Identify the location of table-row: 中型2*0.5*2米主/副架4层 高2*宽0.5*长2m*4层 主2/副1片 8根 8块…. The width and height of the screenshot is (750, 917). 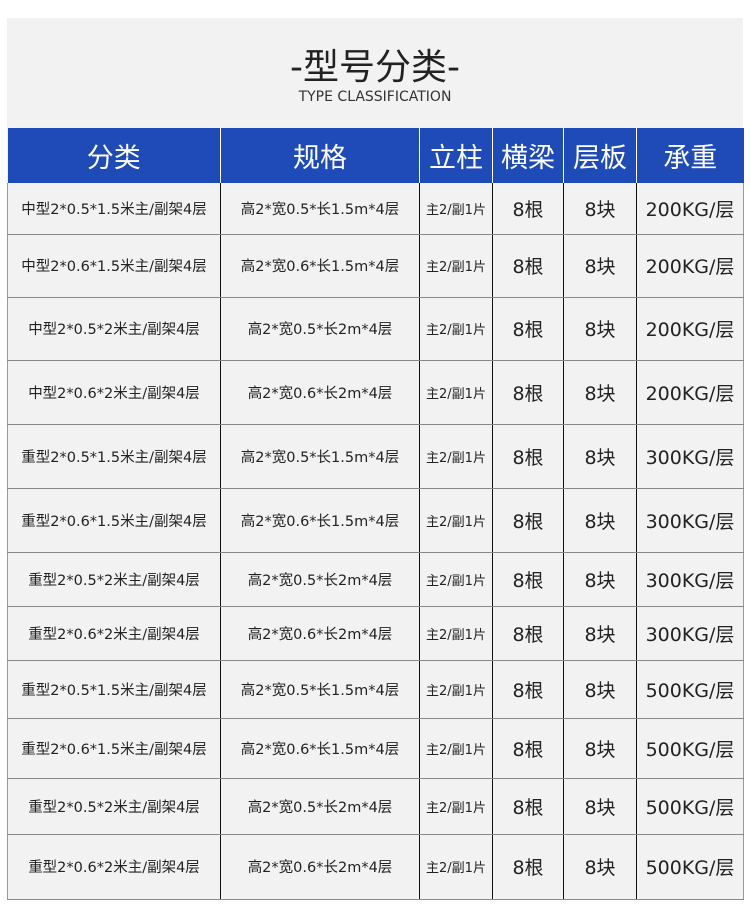
(375, 329).